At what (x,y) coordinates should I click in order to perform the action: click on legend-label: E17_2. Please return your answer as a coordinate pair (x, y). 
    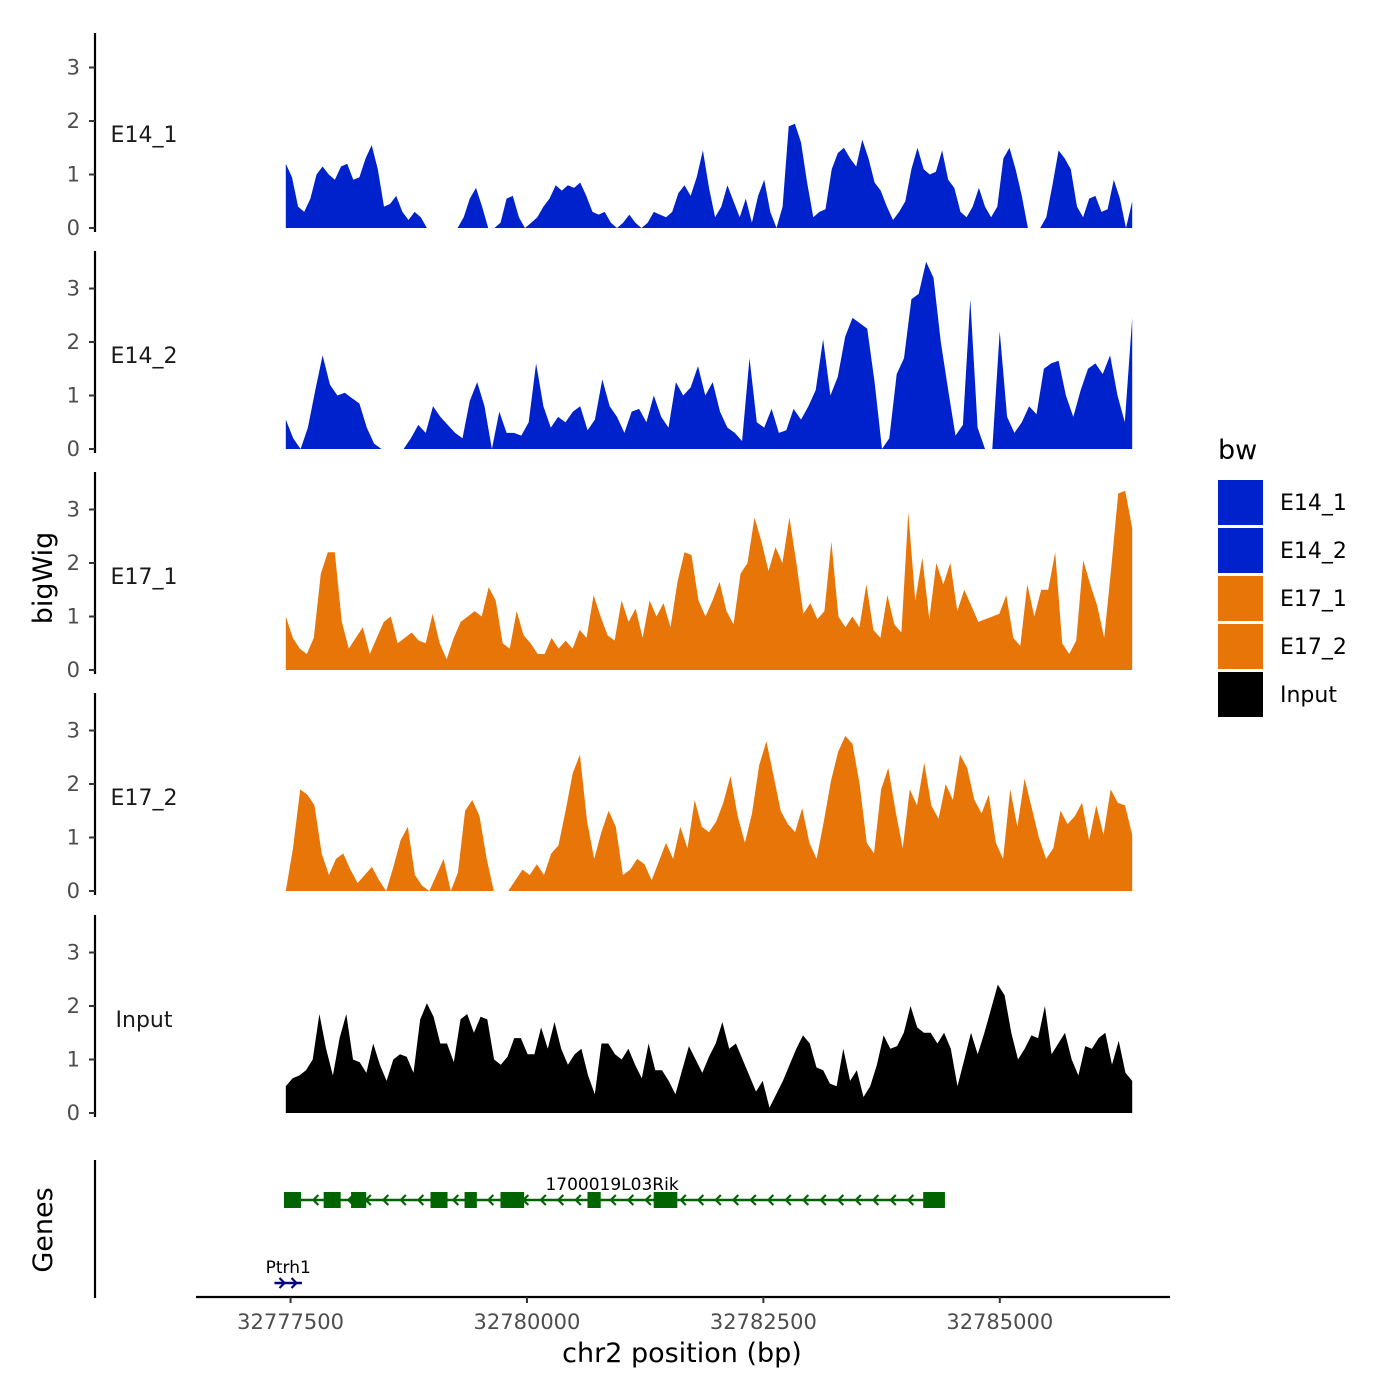
    Looking at the image, I should click on (1313, 647).